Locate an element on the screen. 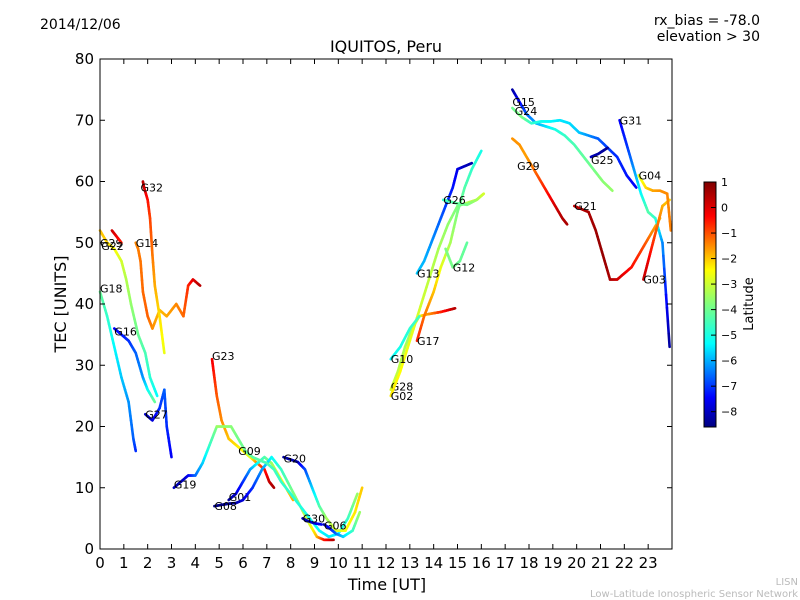 This screenshot has height=600, width=800. x-tick-label: 20 is located at coordinates (576, 563).